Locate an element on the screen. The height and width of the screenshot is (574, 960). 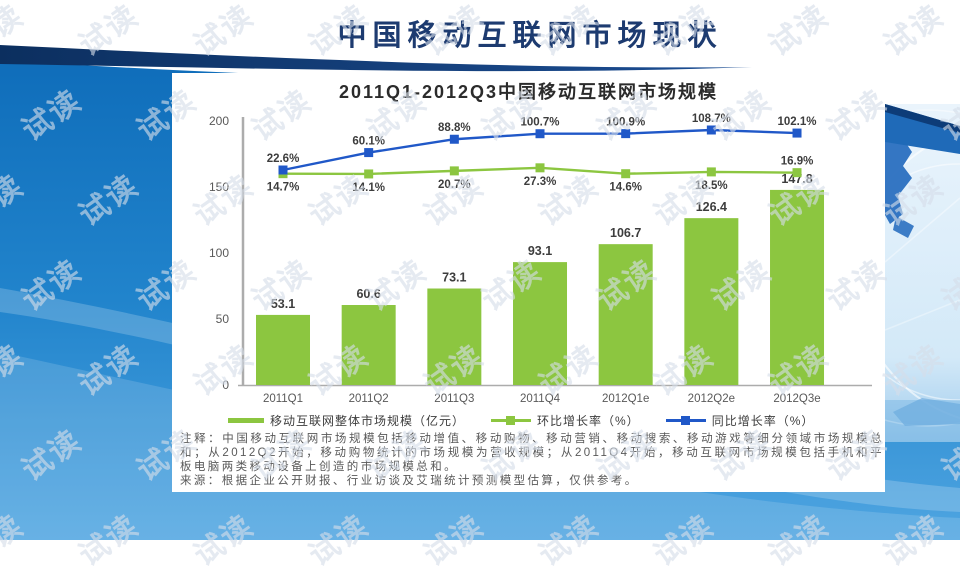
chart-title: 2011Q1-2012Q3中国移动互联网市场规模 is located at coordinates (528, 92).